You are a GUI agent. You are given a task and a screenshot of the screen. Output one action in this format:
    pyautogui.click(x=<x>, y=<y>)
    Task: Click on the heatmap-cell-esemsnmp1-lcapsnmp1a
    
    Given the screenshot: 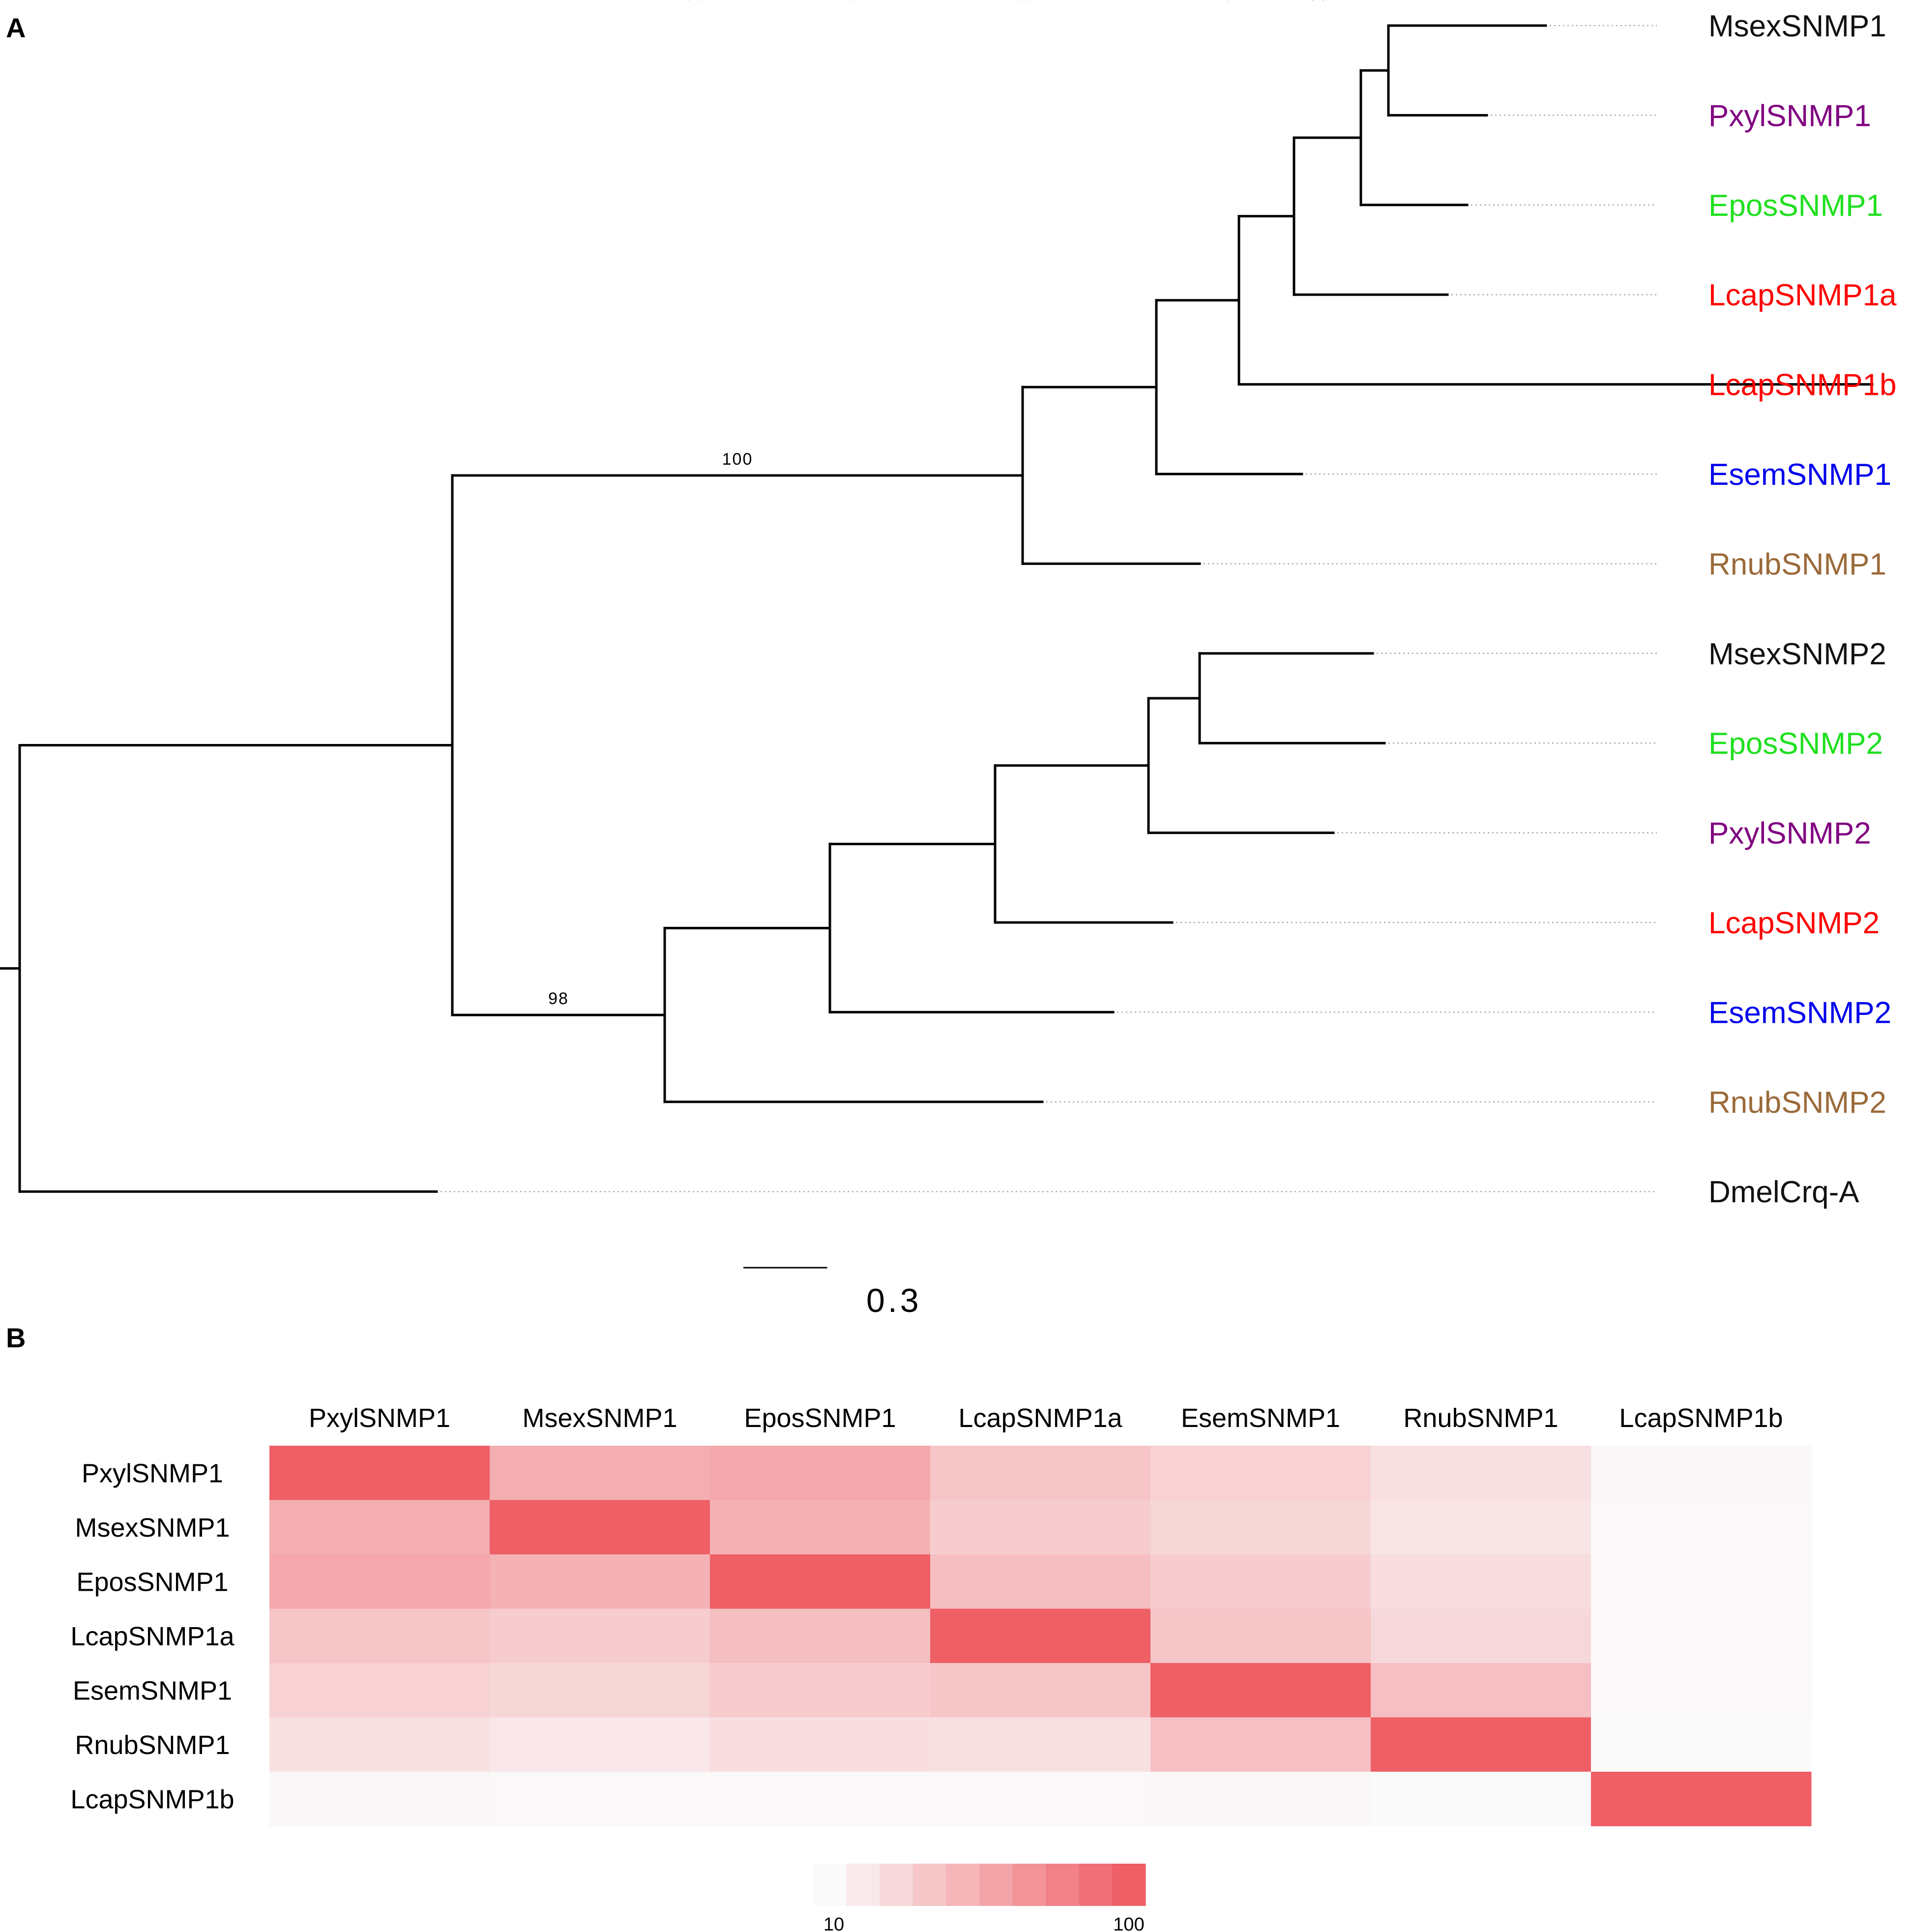 What is the action you would take?
    pyautogui.click(x=1040, y=1690)
    